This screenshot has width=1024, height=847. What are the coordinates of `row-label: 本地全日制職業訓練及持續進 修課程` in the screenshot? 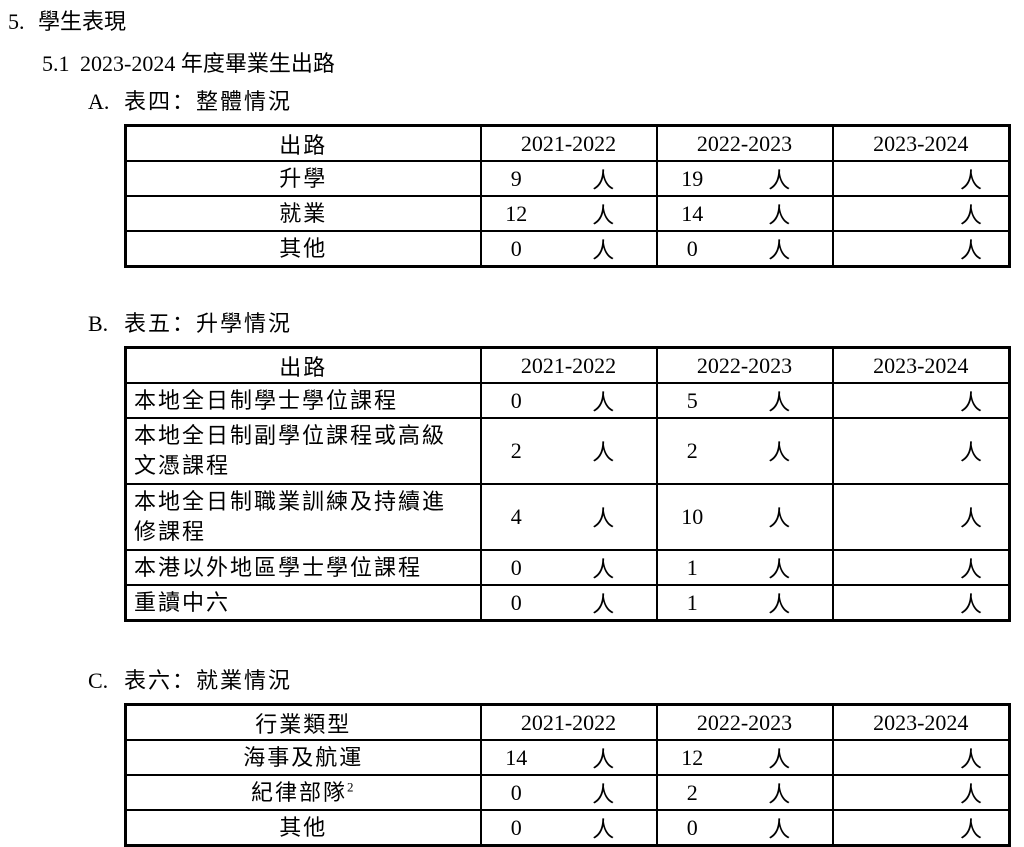 It's located at (303, 517).